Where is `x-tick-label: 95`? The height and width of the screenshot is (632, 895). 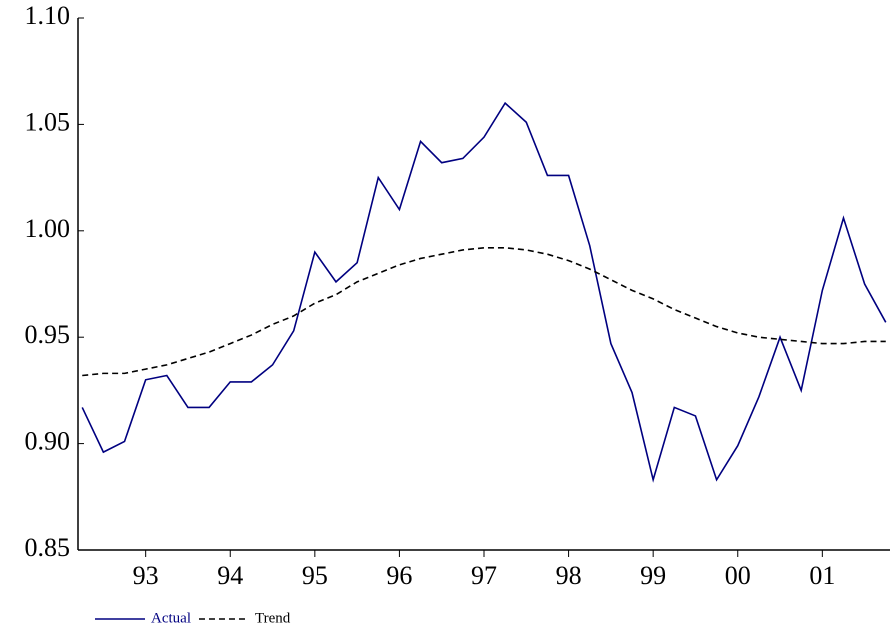 x-tick-label: 95 is located at coordinates (315, 575).